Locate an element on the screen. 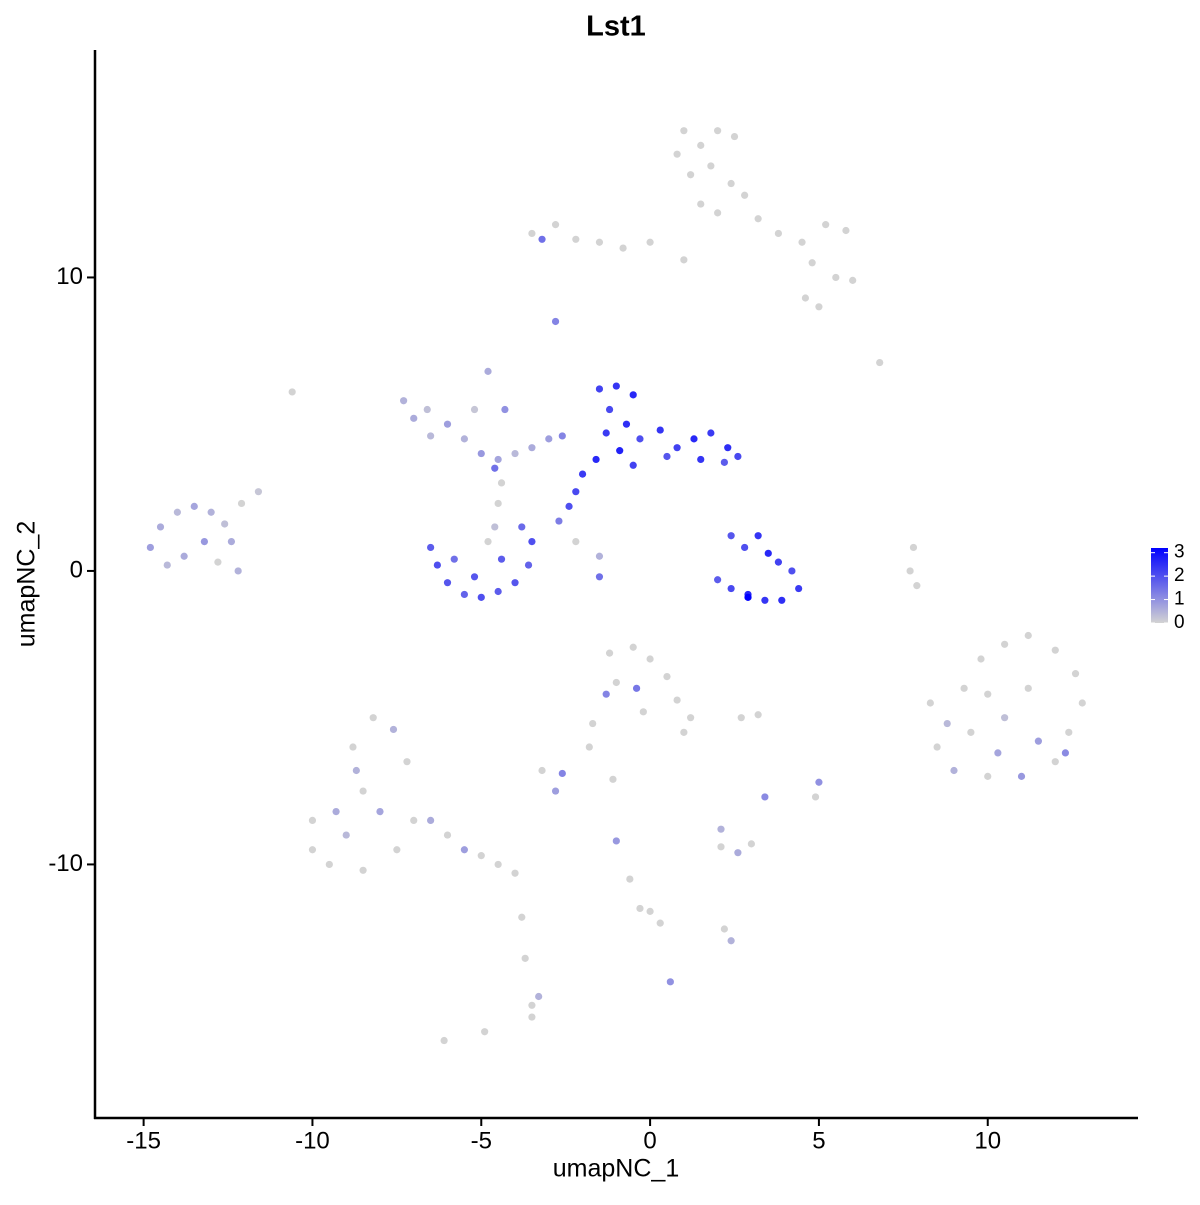 The height and width of the screenshot is (1205, 1200). x-tick-label: 0 is located at coordinates (649, 1140).